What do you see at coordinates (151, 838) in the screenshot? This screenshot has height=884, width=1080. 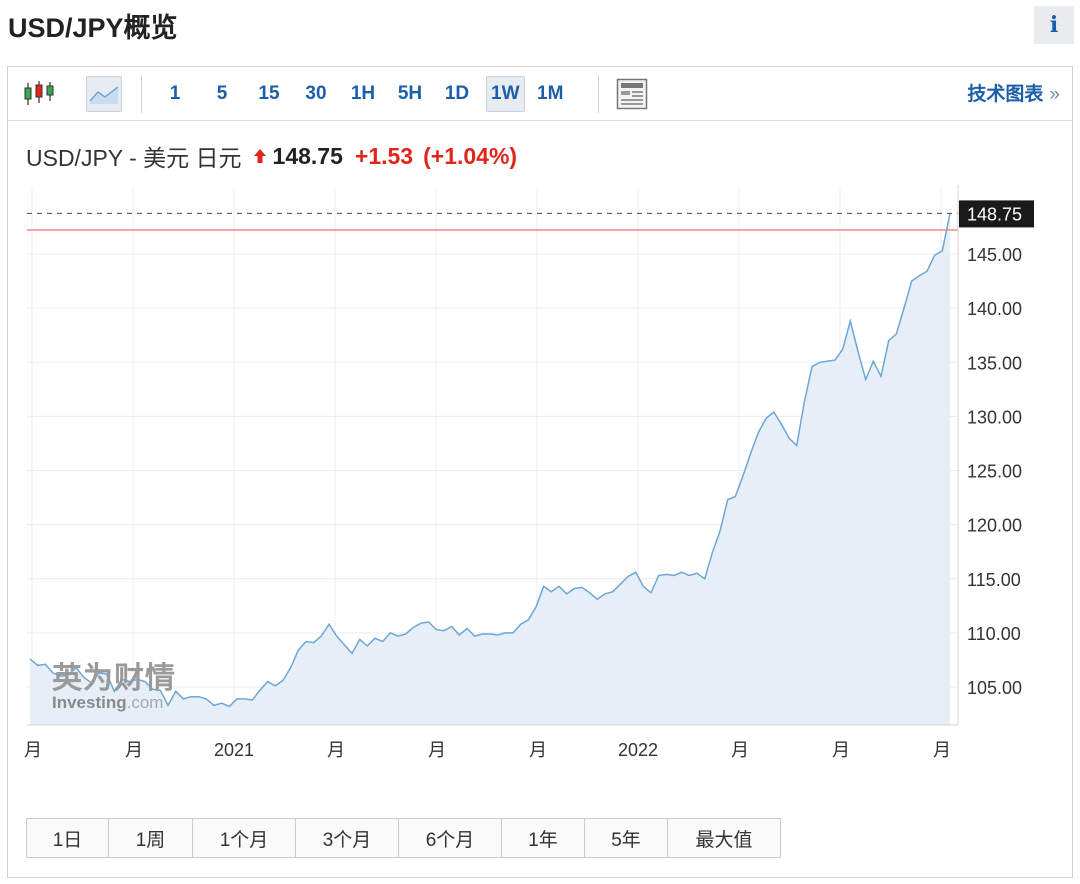 I see `range-1w-button: 1周` at bounding box center [151, 838].